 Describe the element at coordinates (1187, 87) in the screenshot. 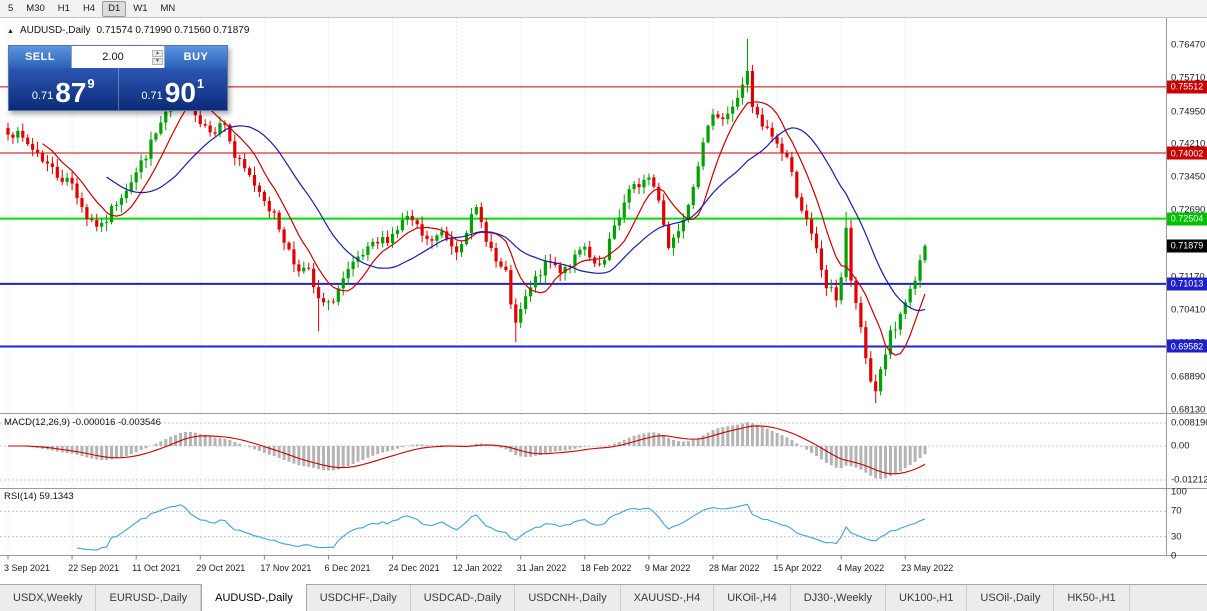

I see `price-level-badge: 0.75512` at that location.